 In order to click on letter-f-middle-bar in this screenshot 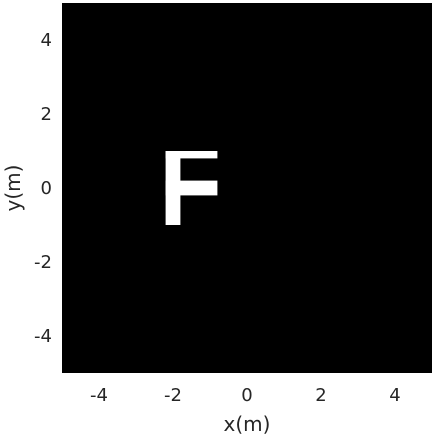, I will do `click(191, 188)`.